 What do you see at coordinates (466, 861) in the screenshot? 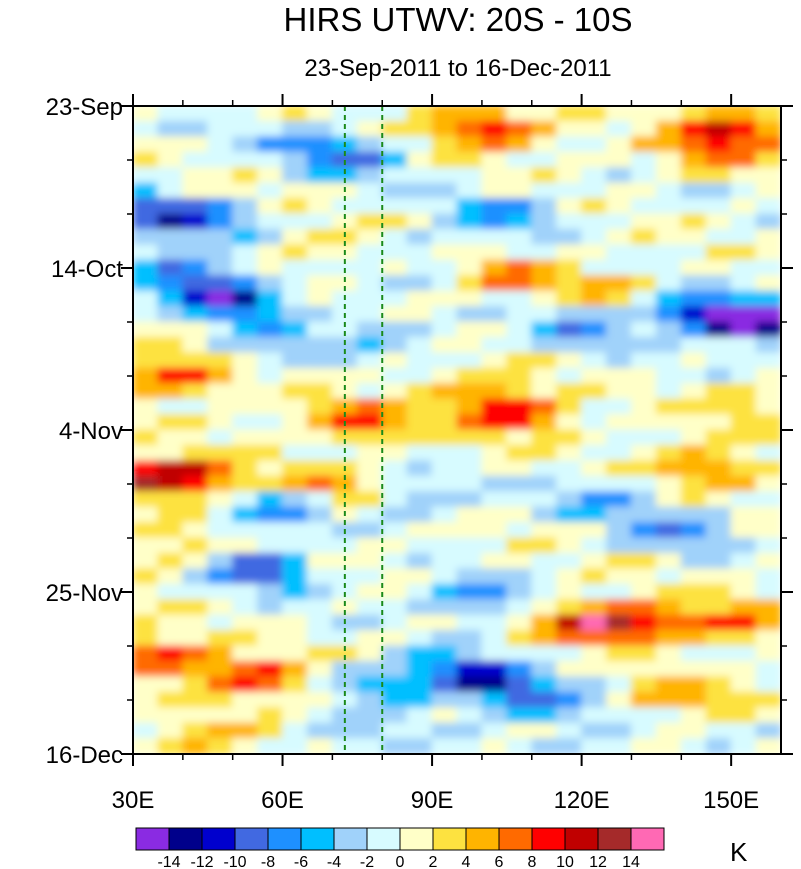
I see `colorbar-label: 4` at bounding box center [466, 861].